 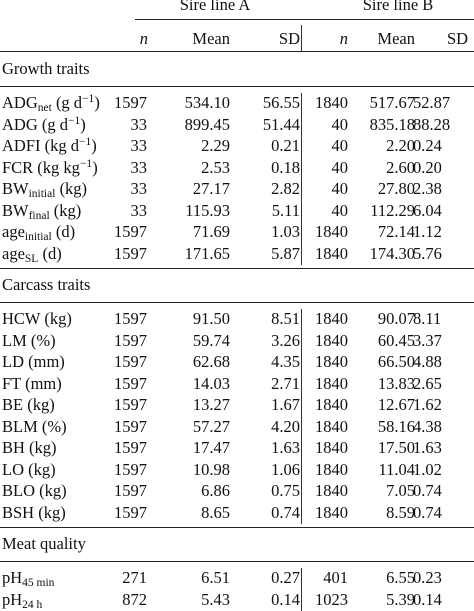 I want to click on cell-value: 57.27, so click(x=211, y=426).